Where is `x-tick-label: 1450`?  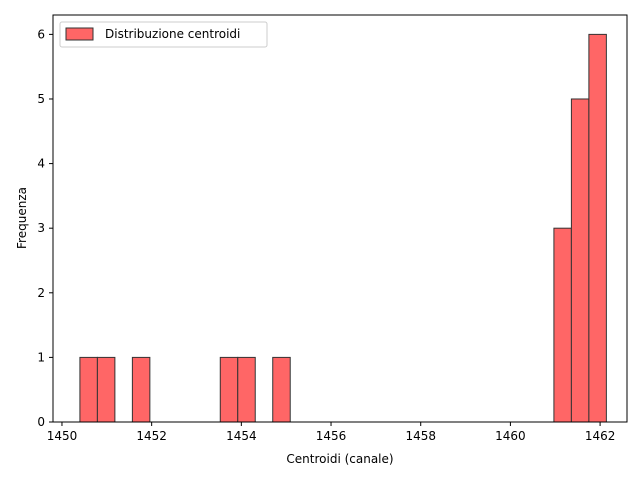
x-tick-label: 1450 is located at coordinates (62, 436).